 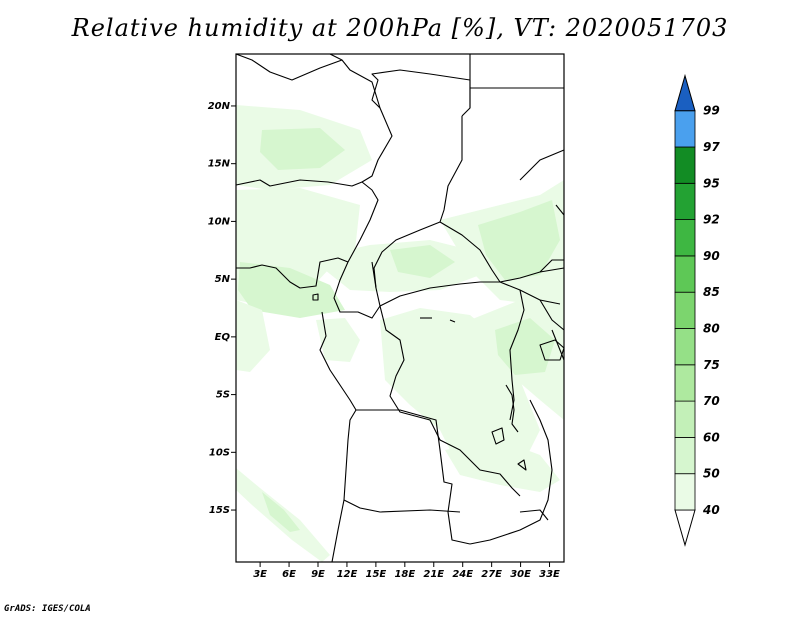 What do you see at coordinates (711, 256) in the screenshot?
I see `colorbar-label: 90` at bounding box center [711, 256].